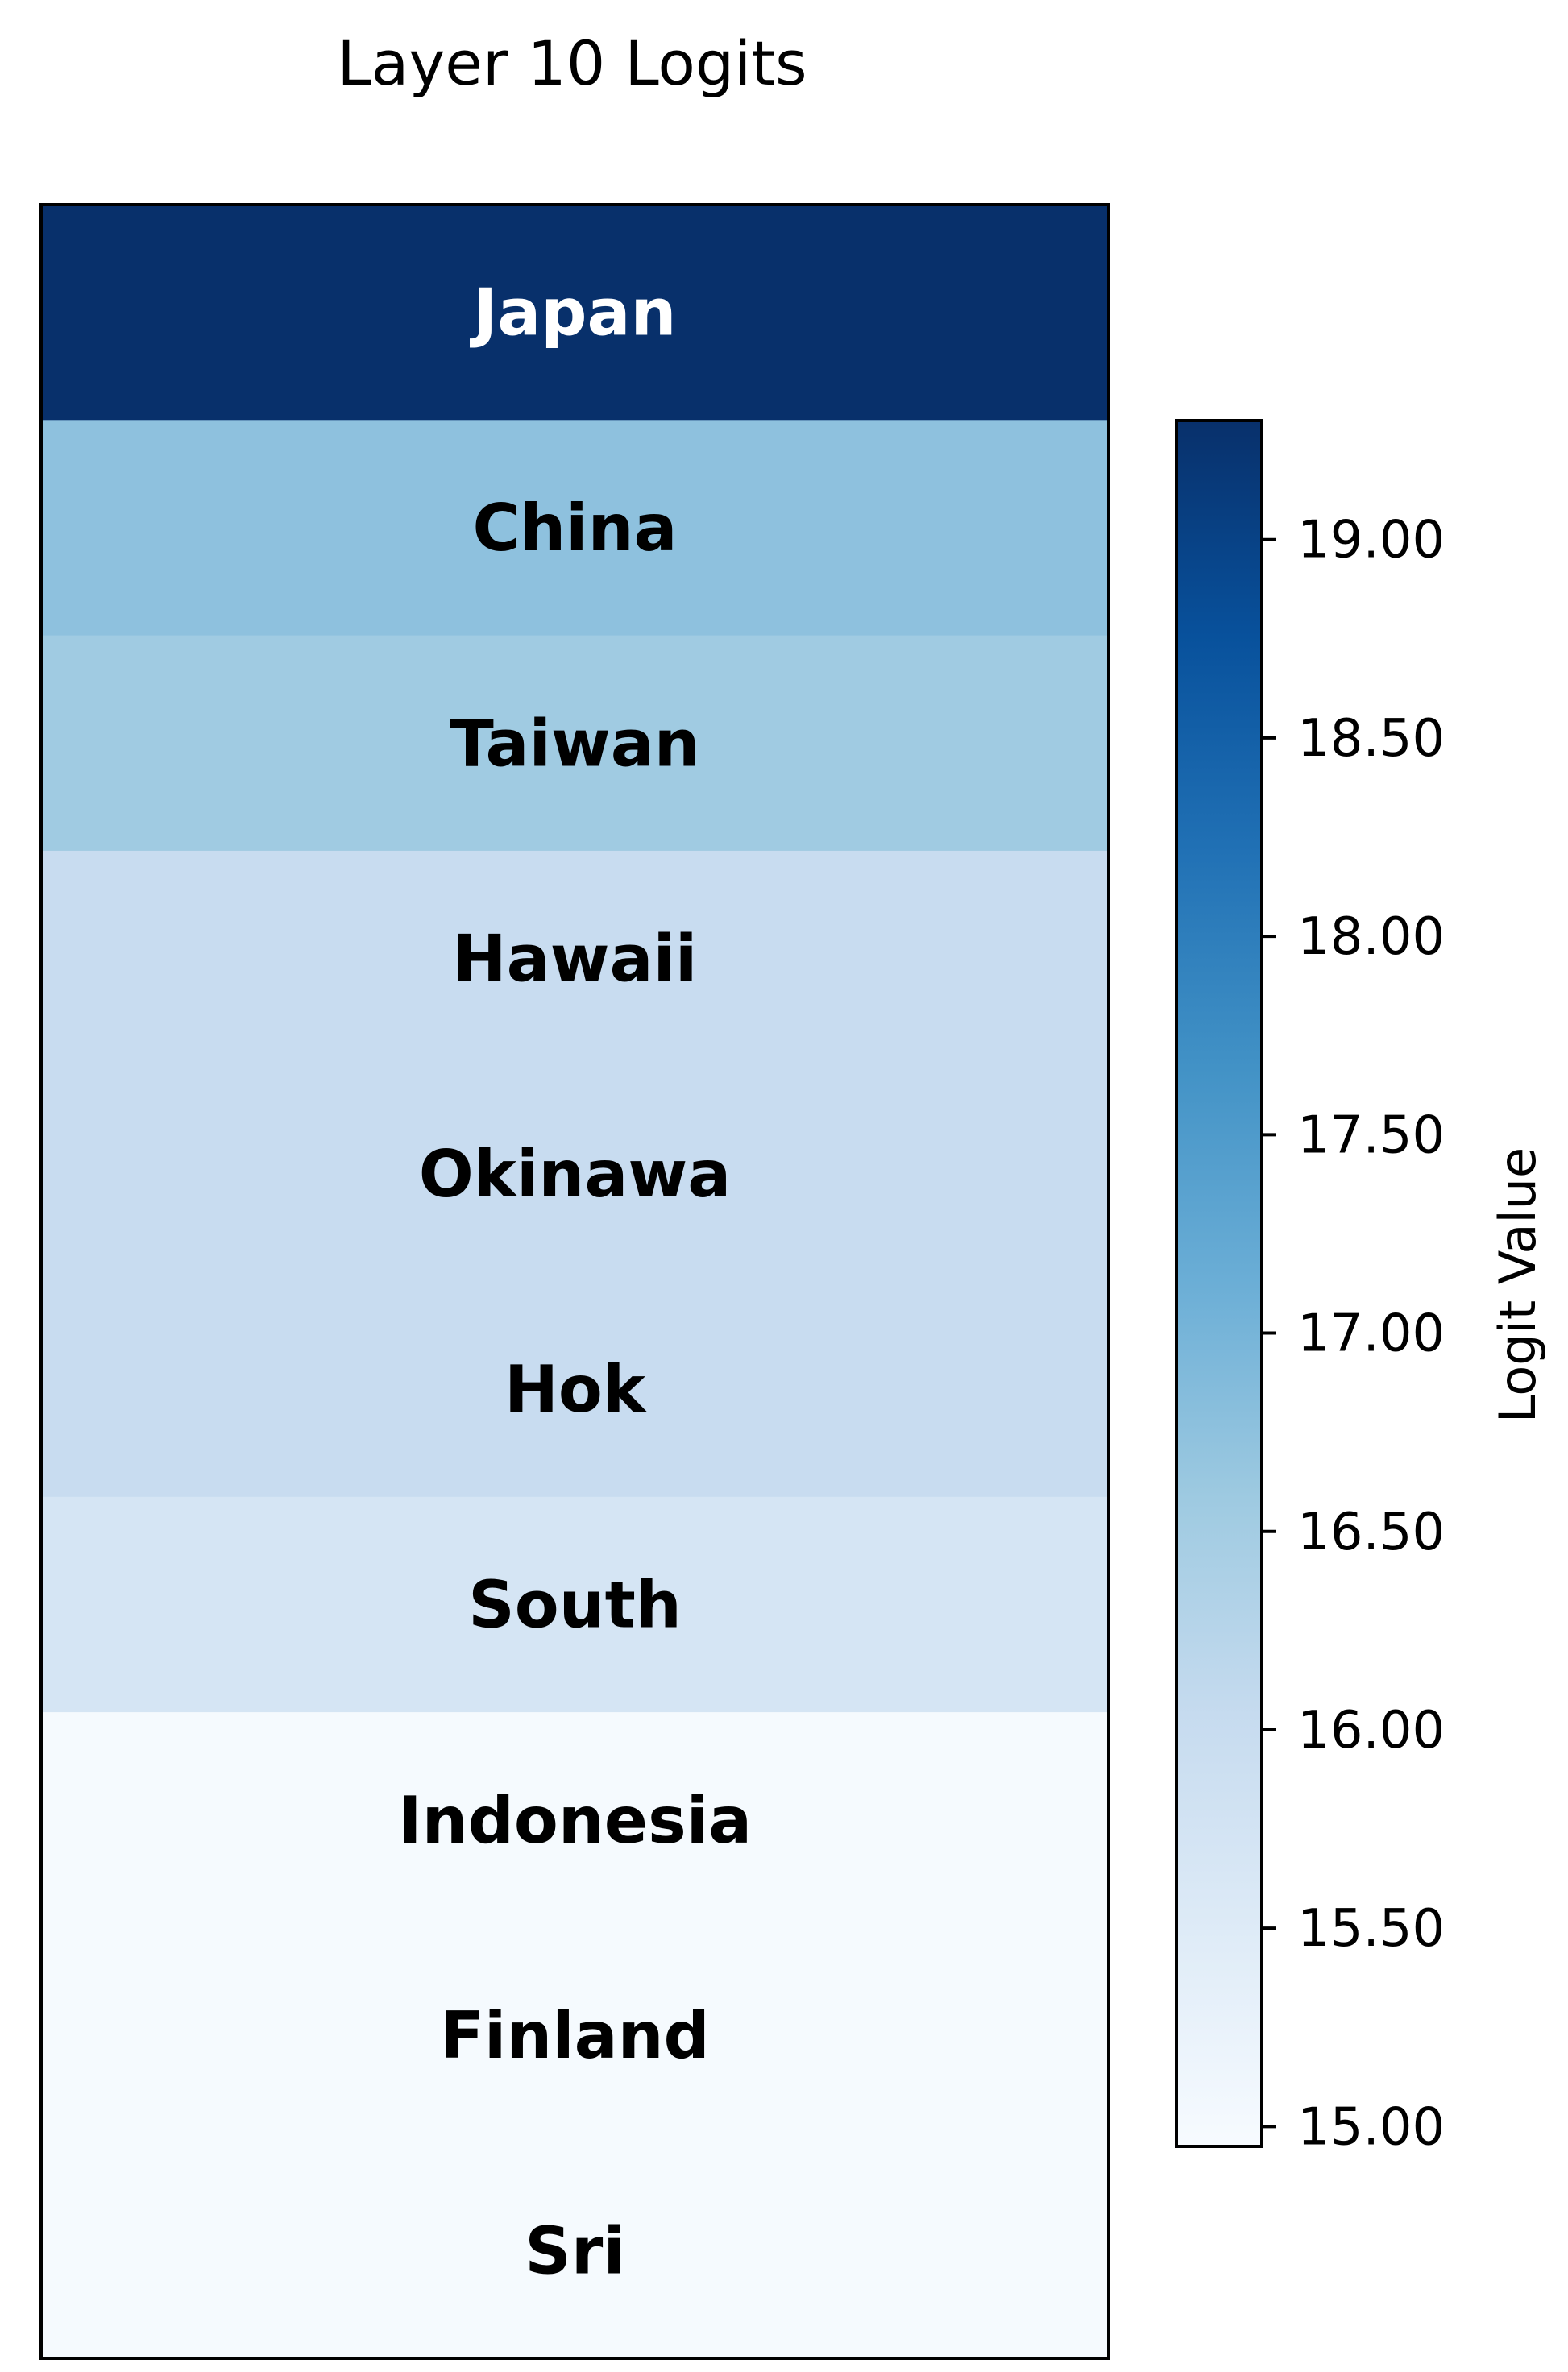  I want to click on colorbar-tick-label: 19.00, so click(1371, 540).